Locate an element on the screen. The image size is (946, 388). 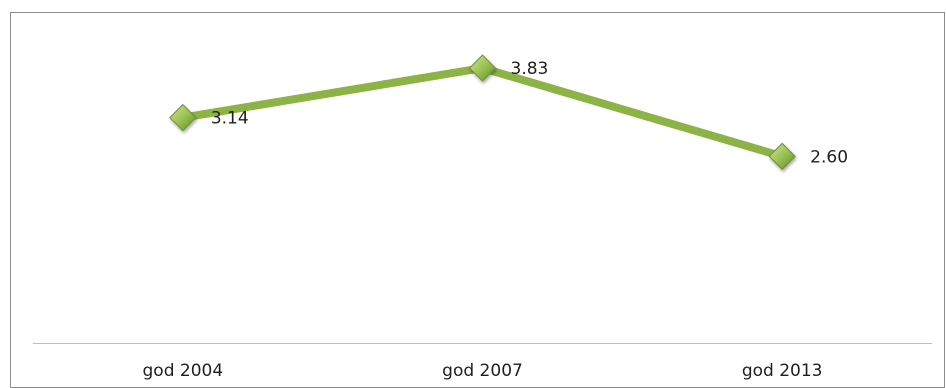
x-tick-label: god 2004 is located at coordinates (183, 371).